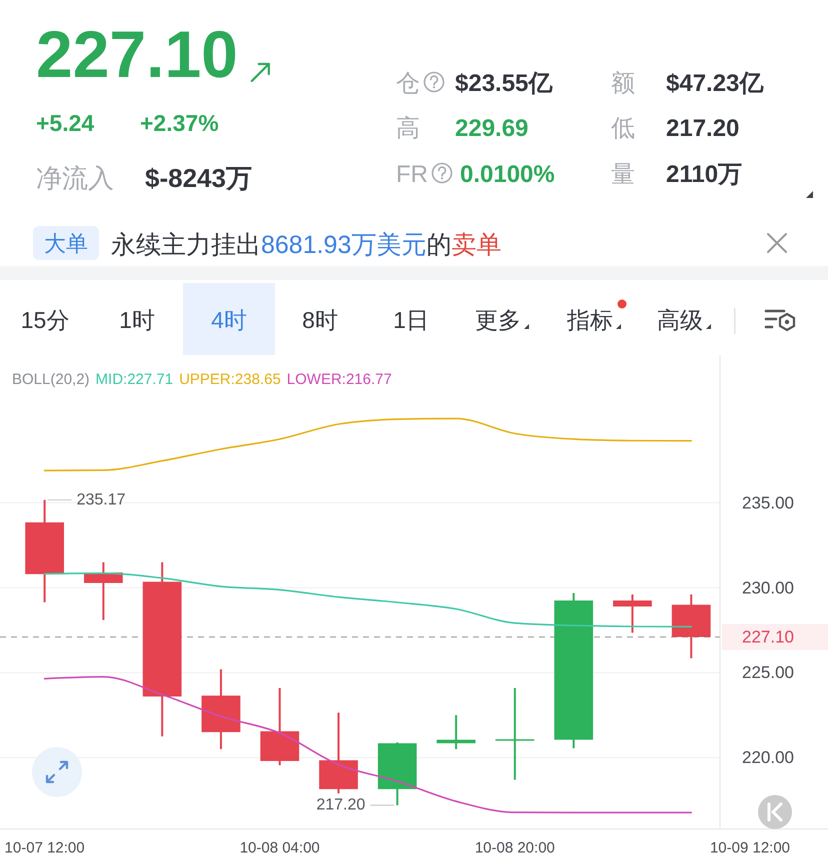 The image size is (828, 858). What do you see at coordinates (623, 83) in the screenshot?
I see `text: 额` at bounding box center [623, 83].